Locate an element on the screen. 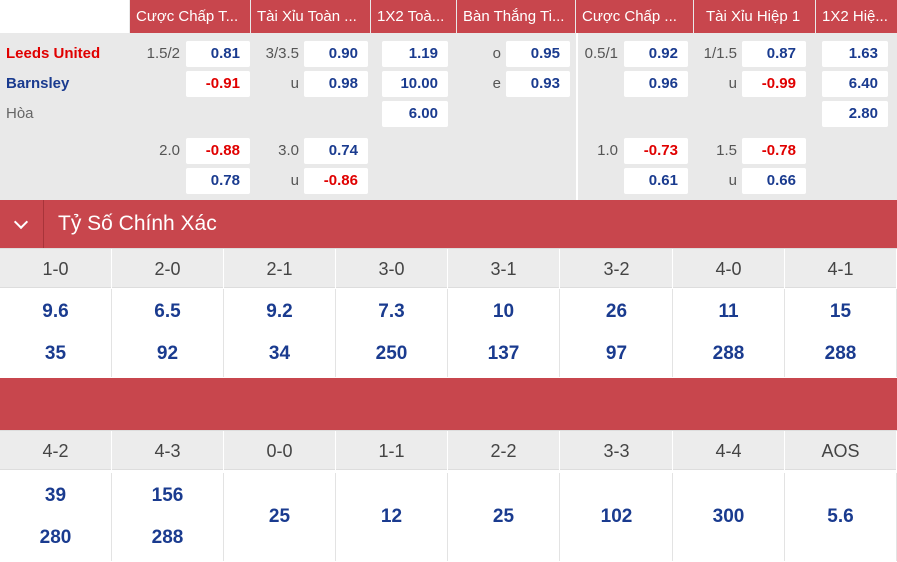 This screenshot has width=897, height=562. score-label: 3-2 is located at coordinates (617, 269).